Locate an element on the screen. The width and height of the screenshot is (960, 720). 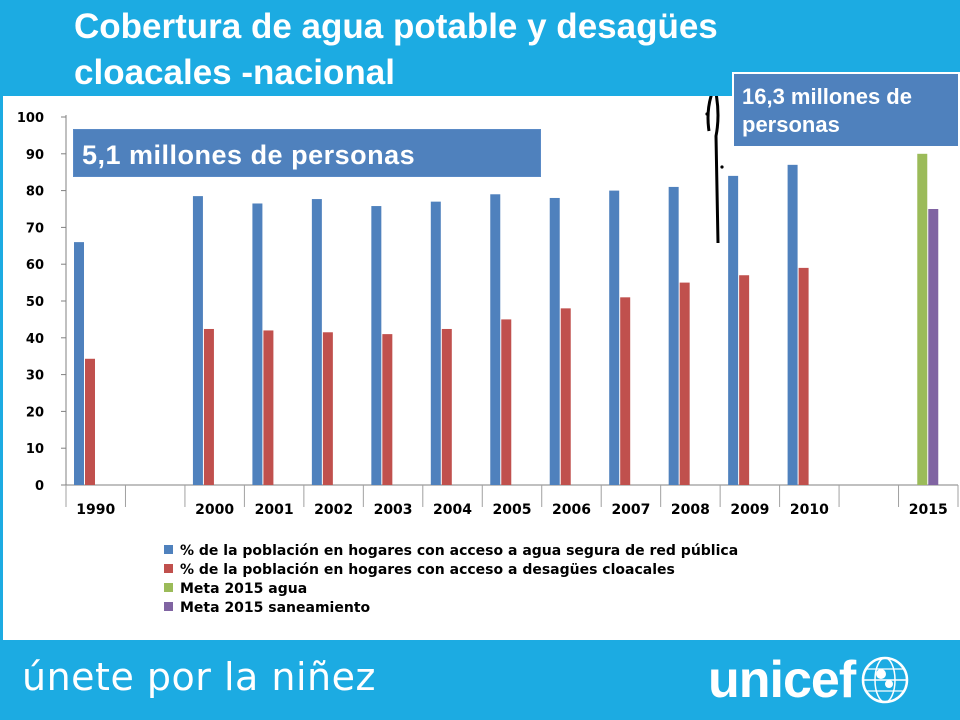
x-tick-label: 2008 is located at coordinates (690, 510).